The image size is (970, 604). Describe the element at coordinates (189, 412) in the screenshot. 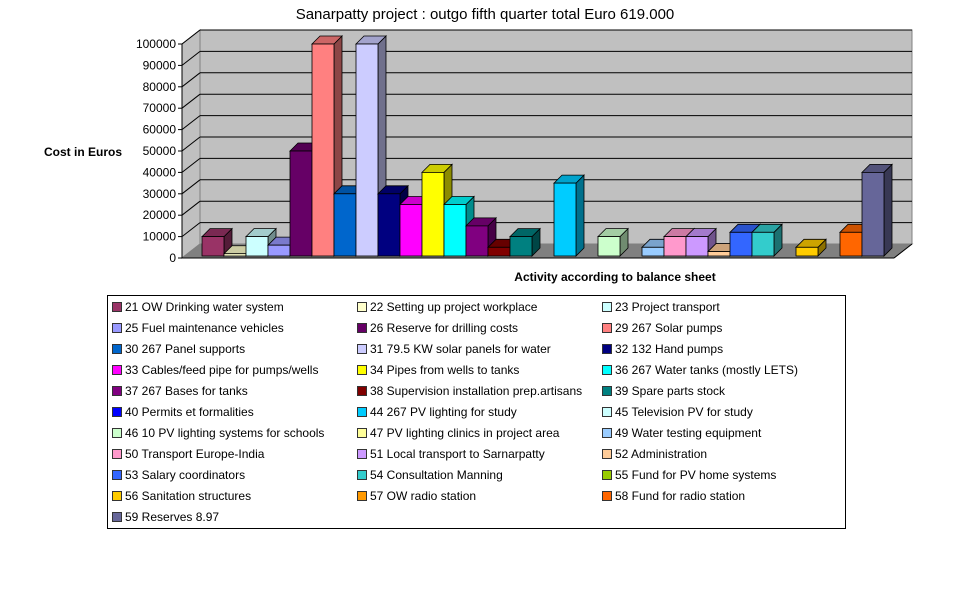

I see `legend-label: 40 Permits et formalities` at that location.